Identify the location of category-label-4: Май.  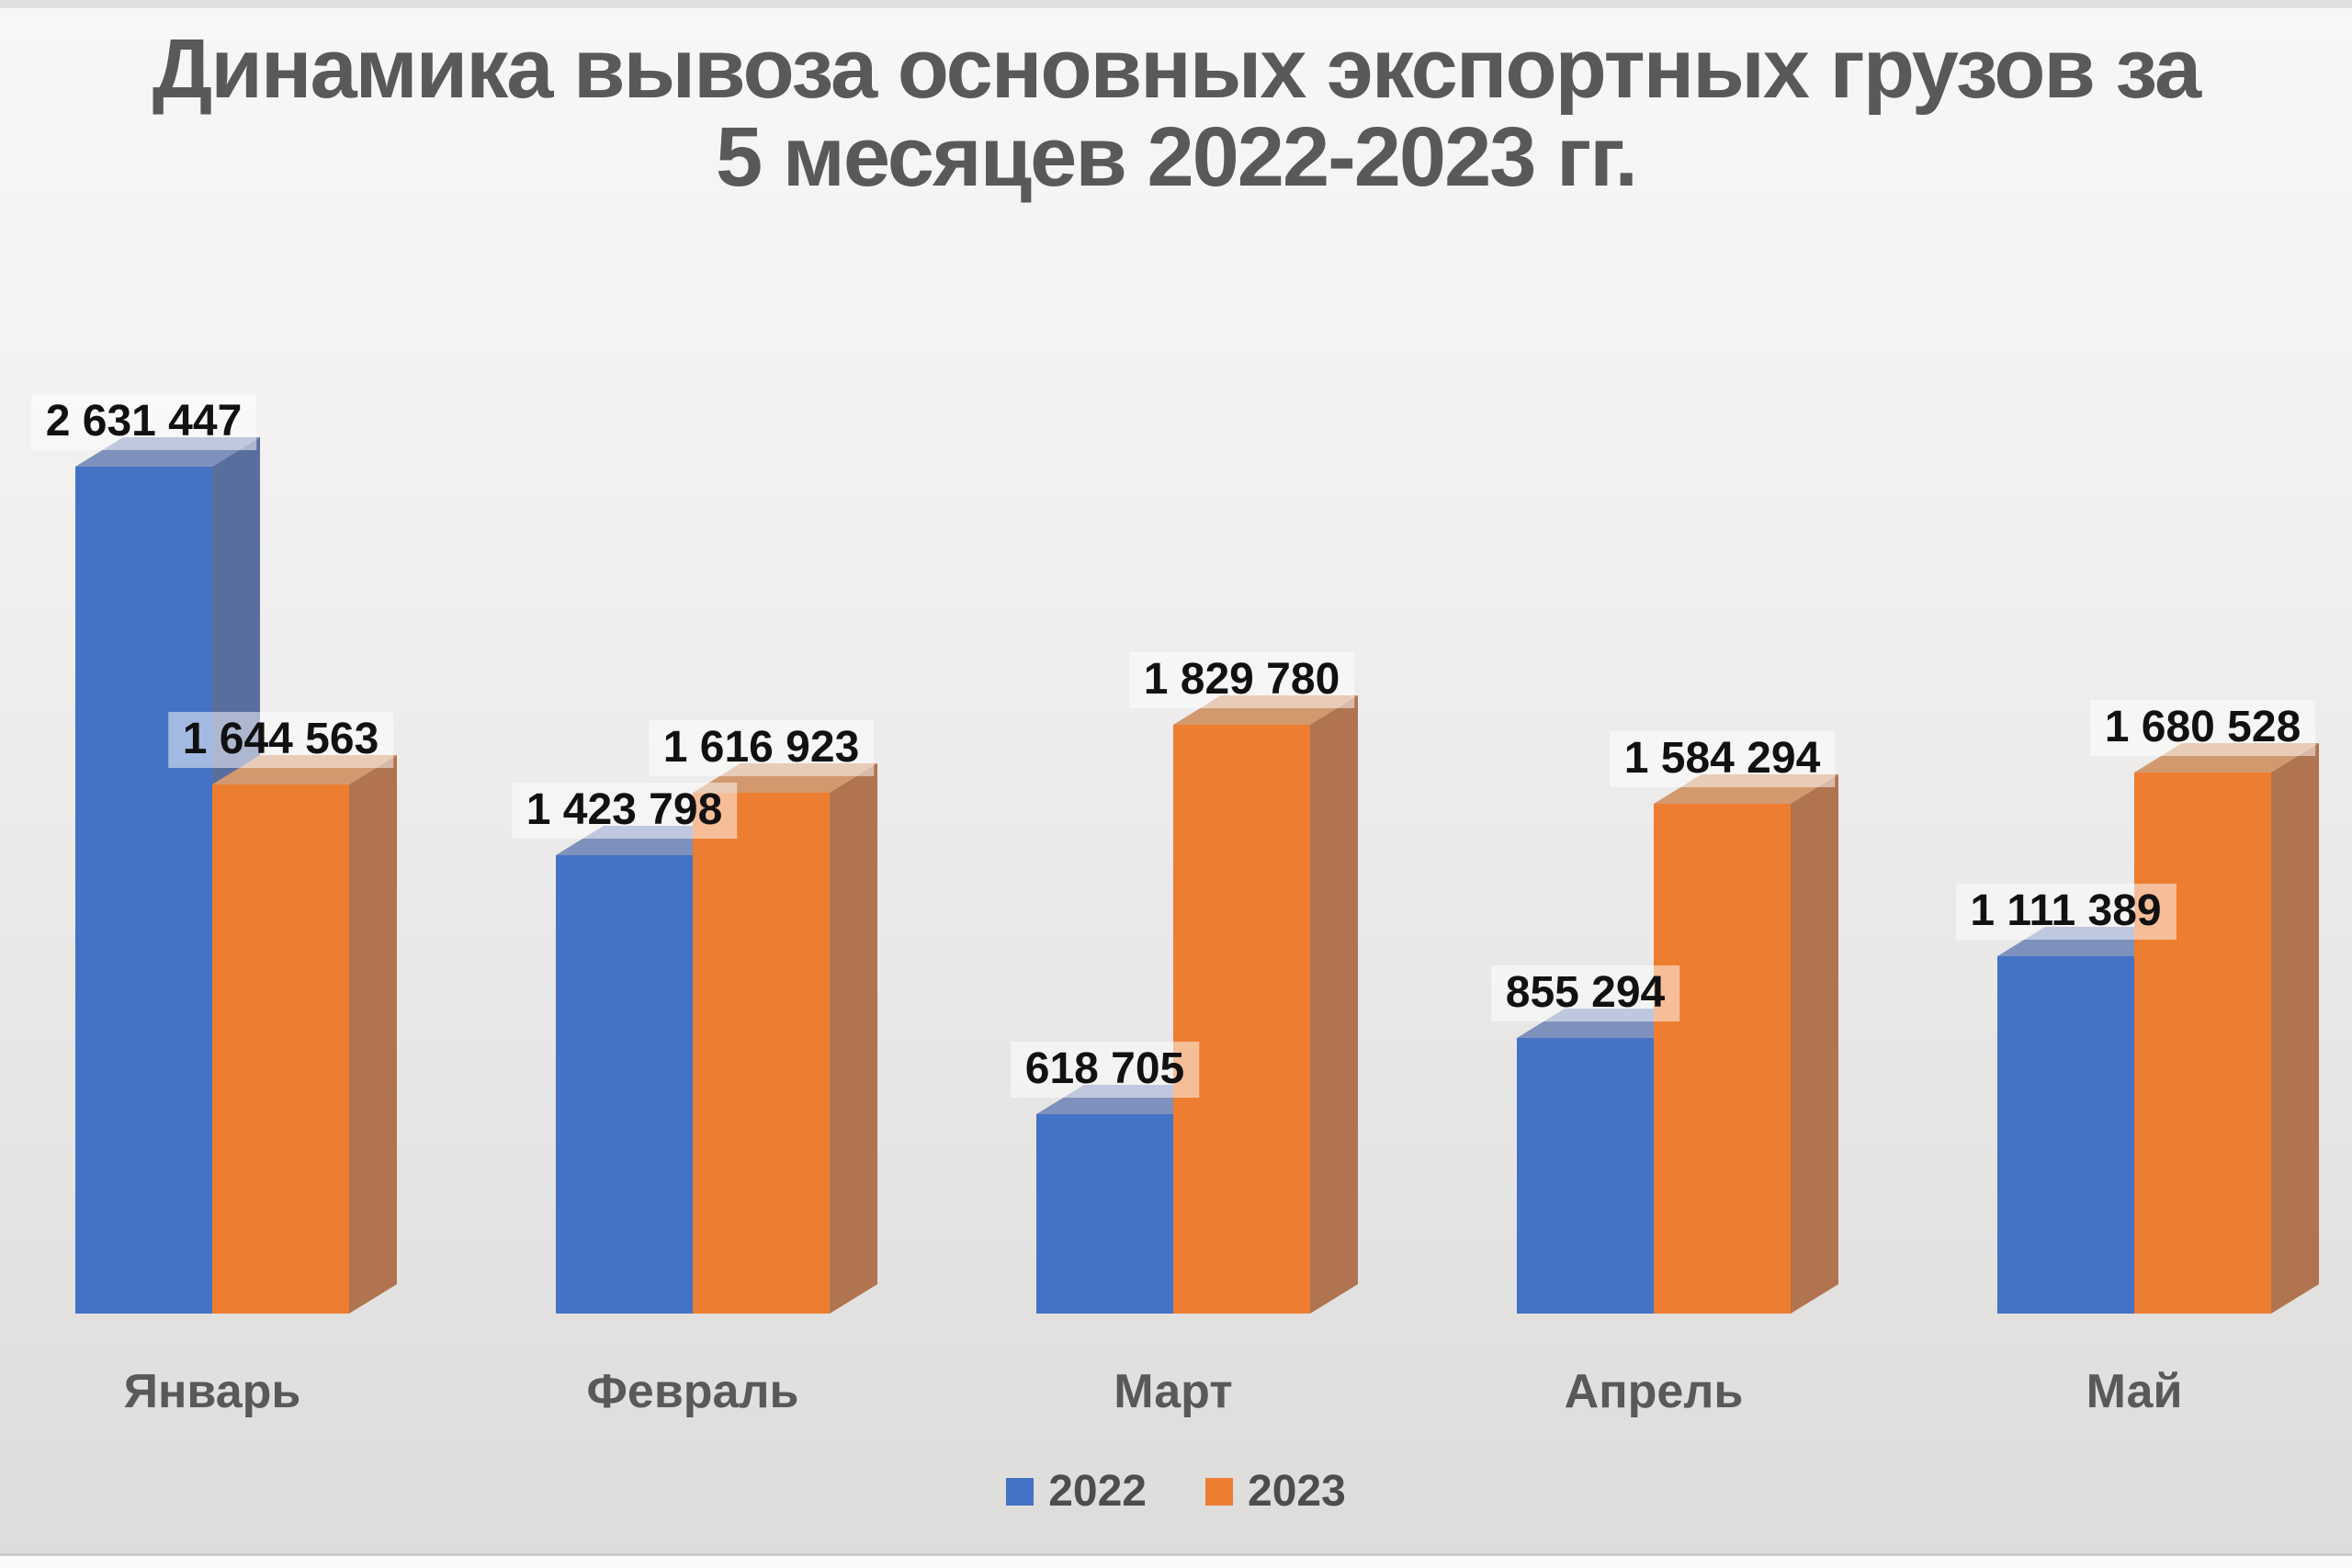
(2134, 1391).